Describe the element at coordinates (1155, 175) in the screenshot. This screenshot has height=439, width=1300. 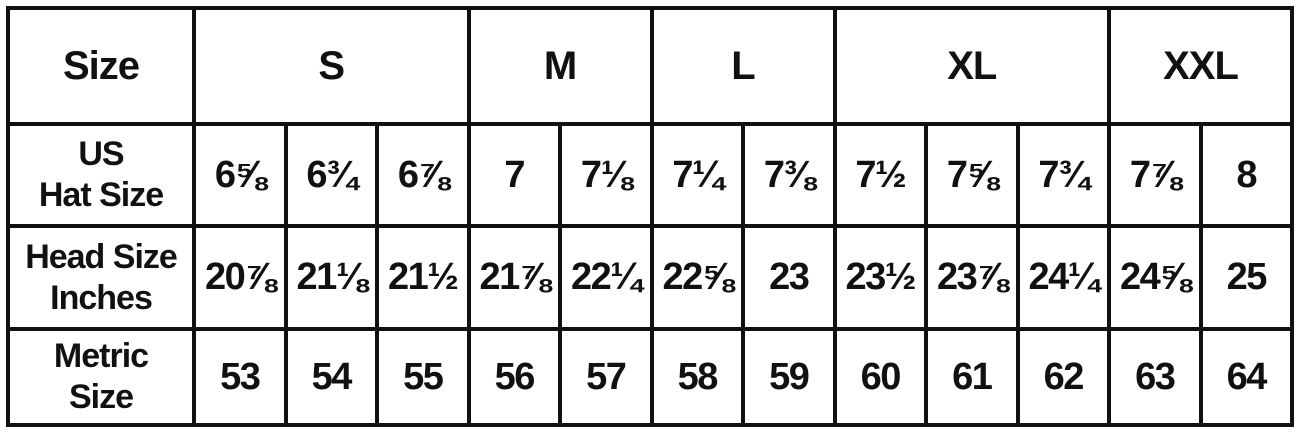
I see `us-hat-size-value: 7⅞` at that location.